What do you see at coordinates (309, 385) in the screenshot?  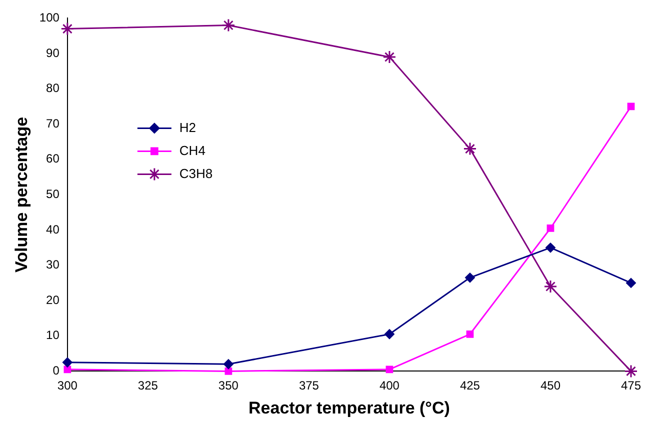 I see `x-tick-label: 375` at bounding box center [309, 385].